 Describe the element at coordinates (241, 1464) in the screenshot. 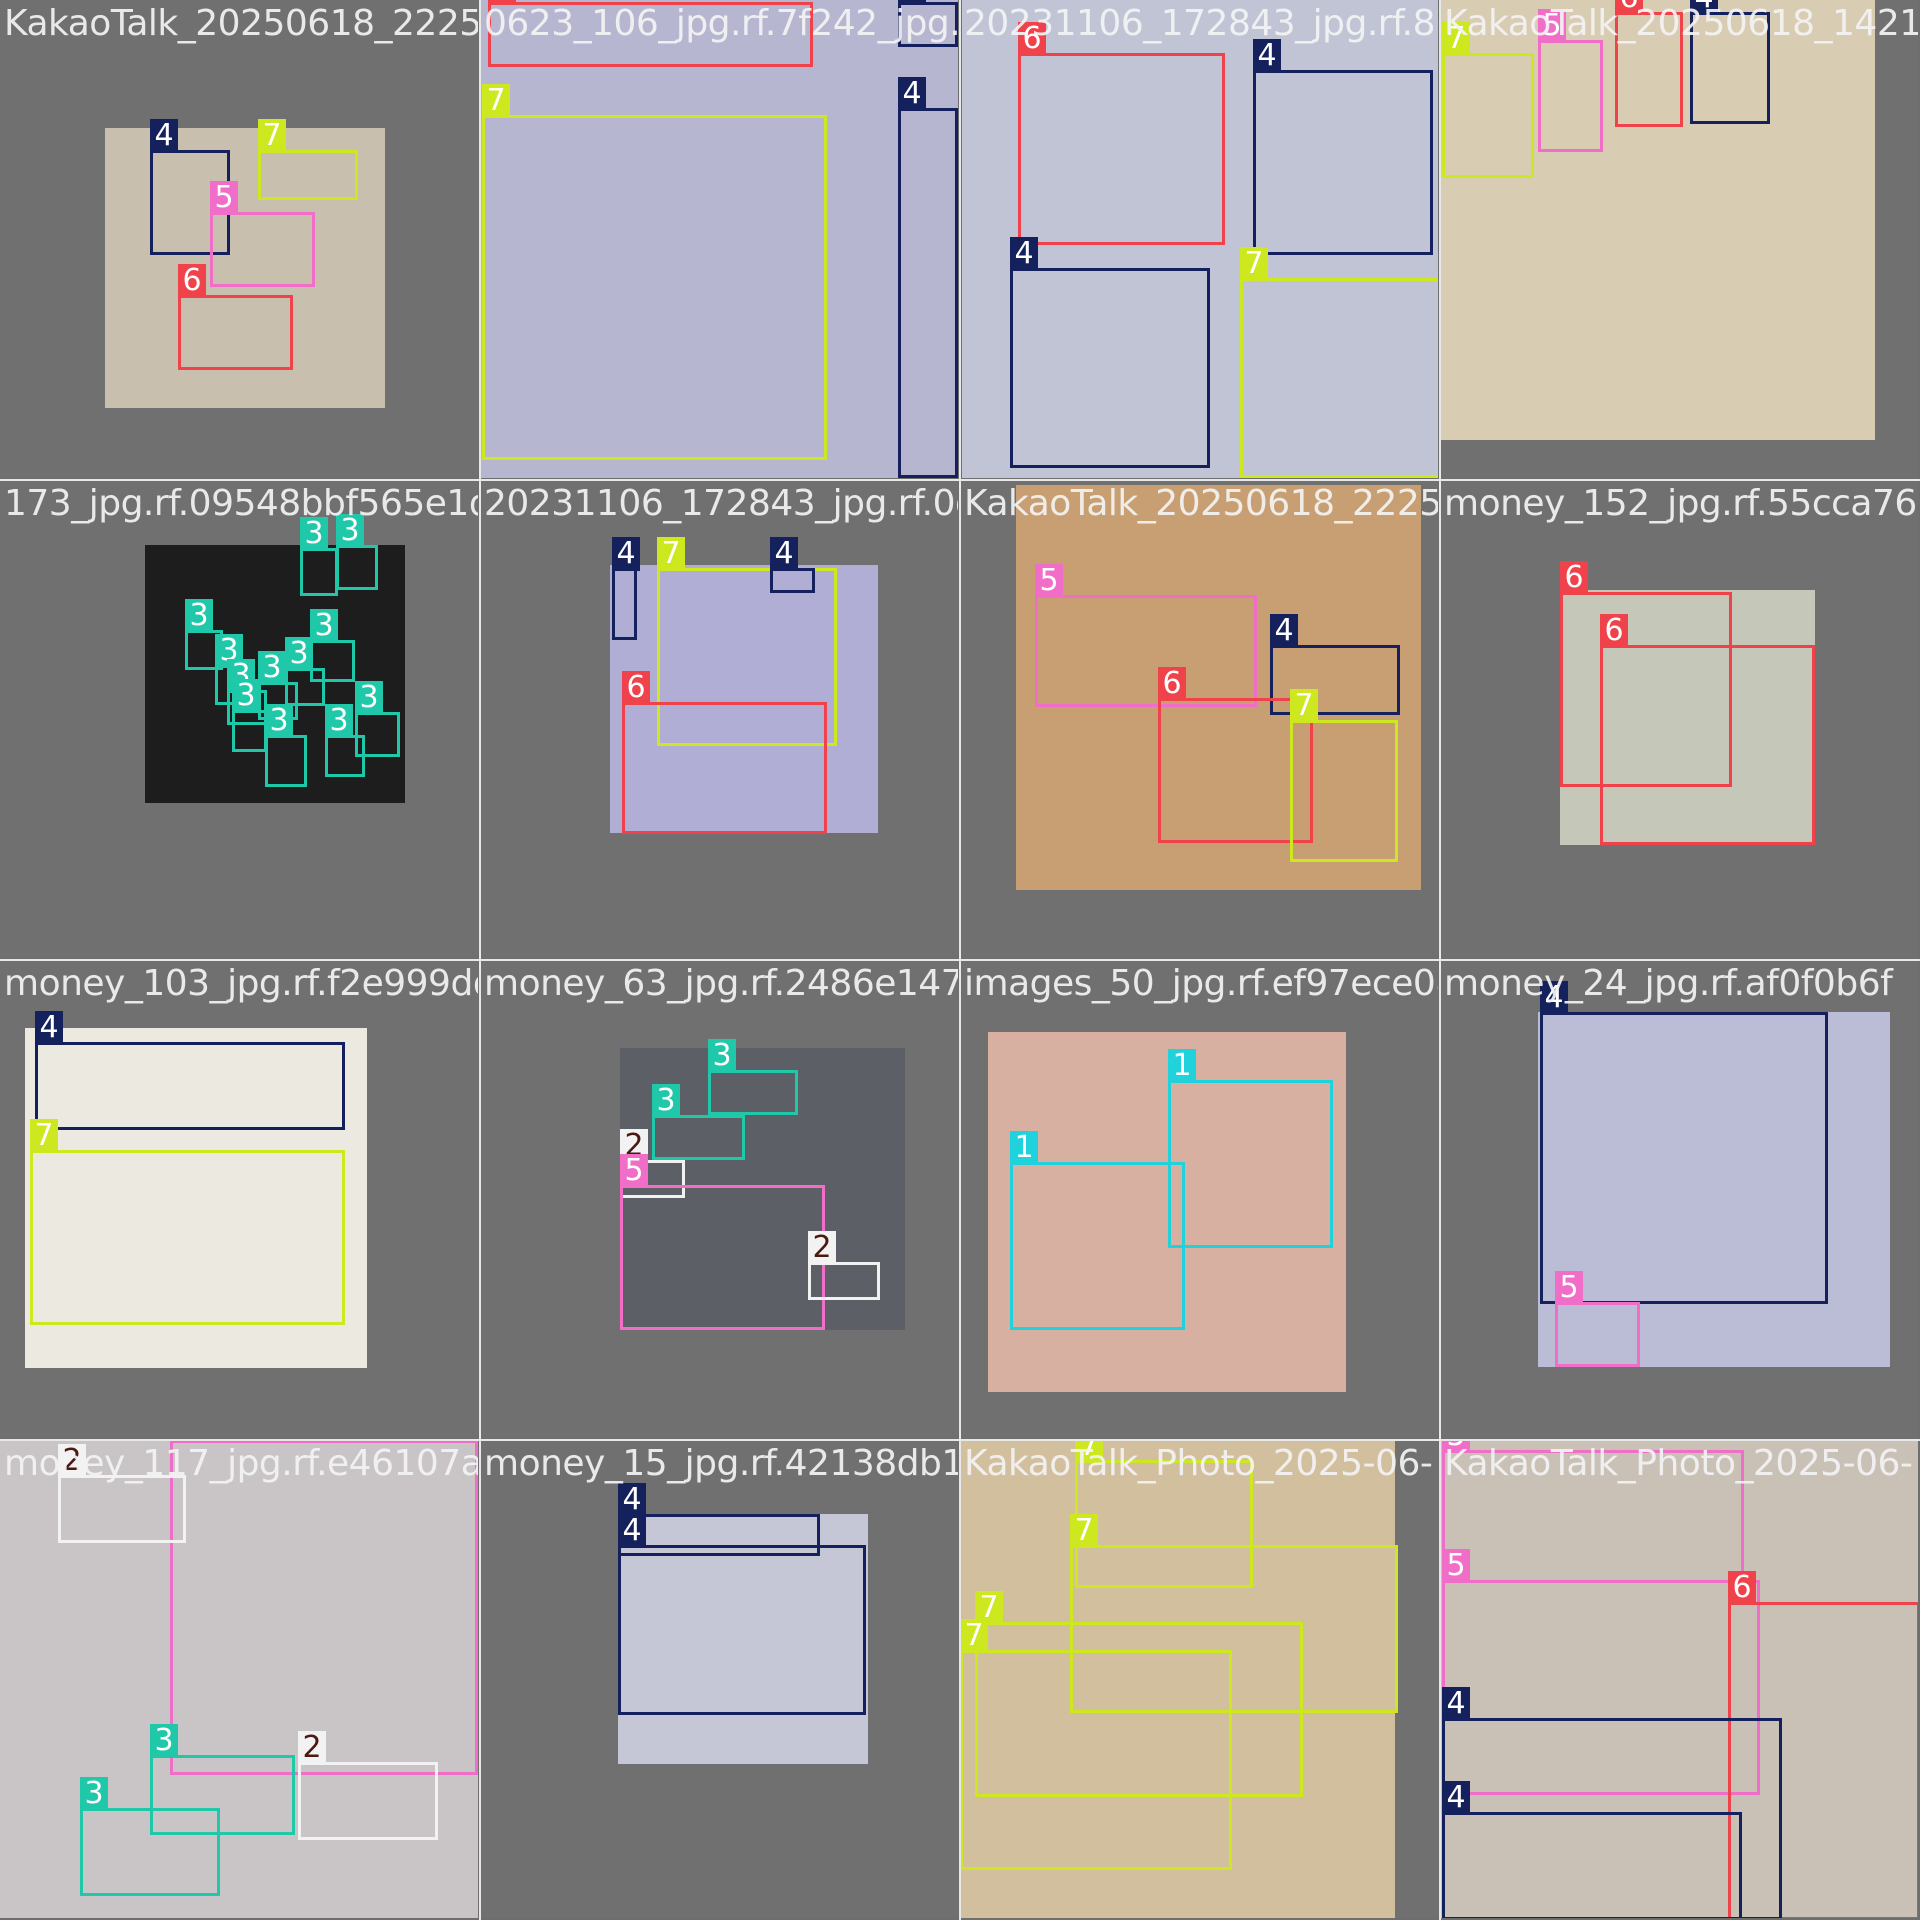

I see `image-filename: money_117_jpg.rf.e46107a` at that location.